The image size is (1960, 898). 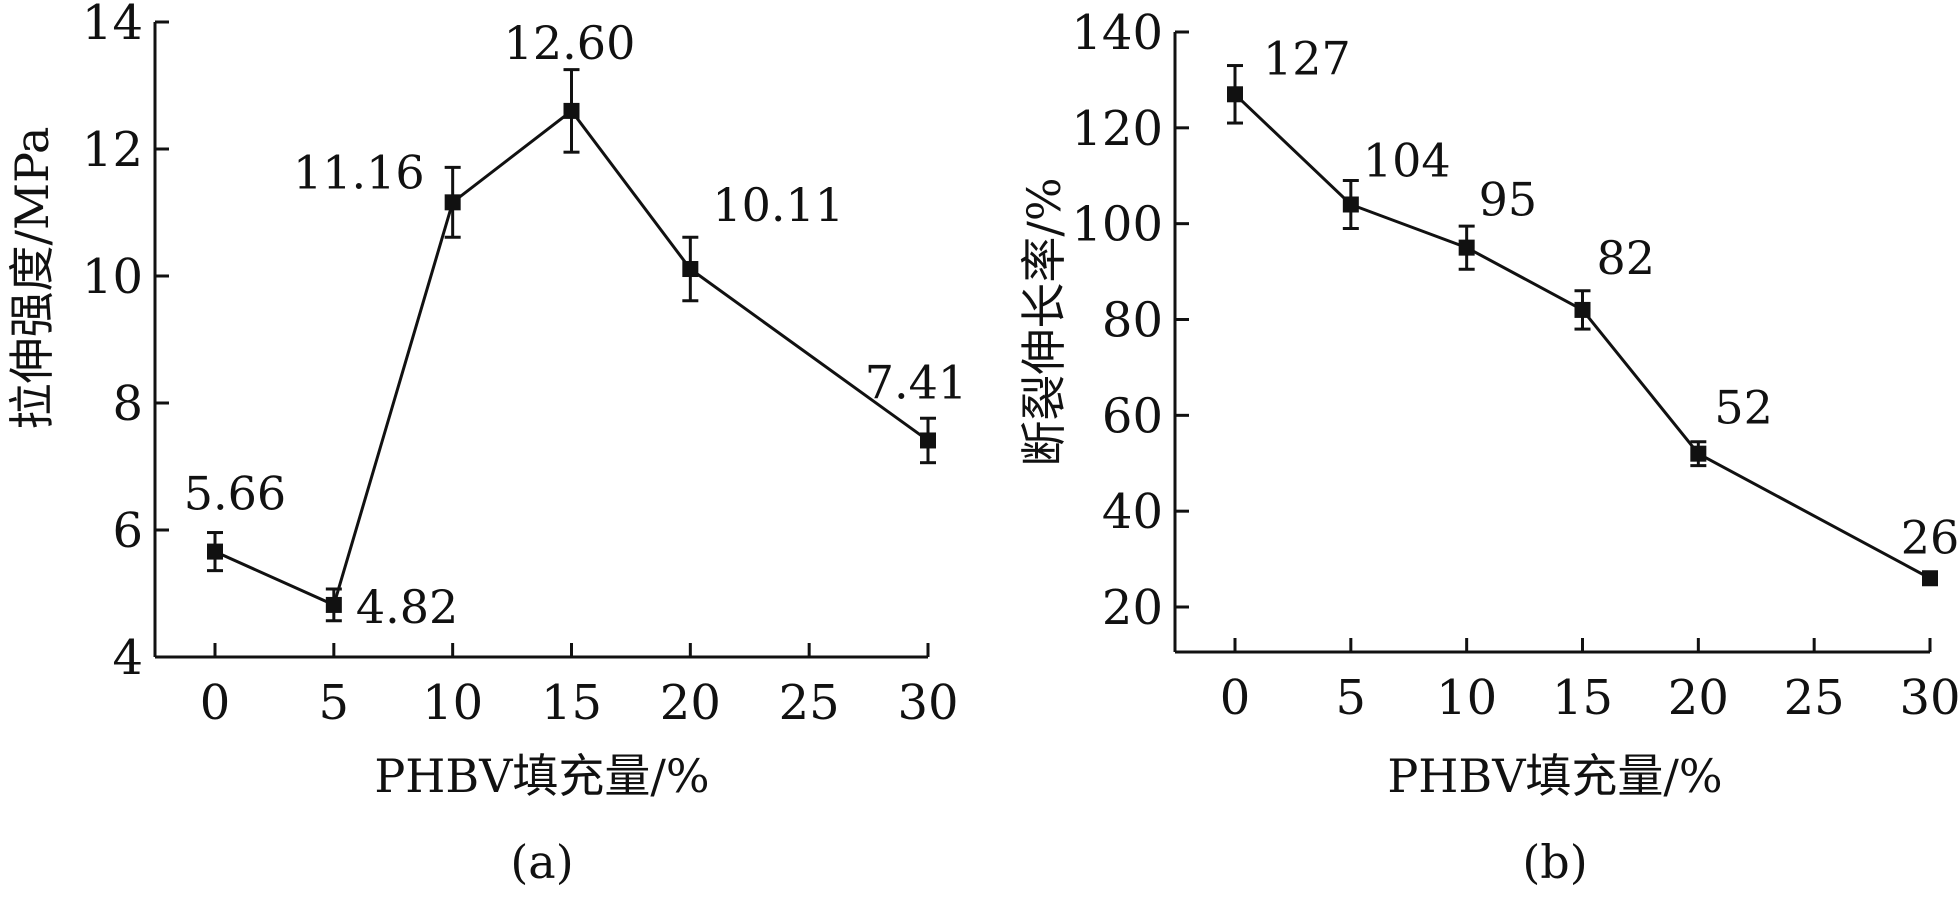 I want to click on y-tick-label-b: 120, so click(x=1117, y=129).